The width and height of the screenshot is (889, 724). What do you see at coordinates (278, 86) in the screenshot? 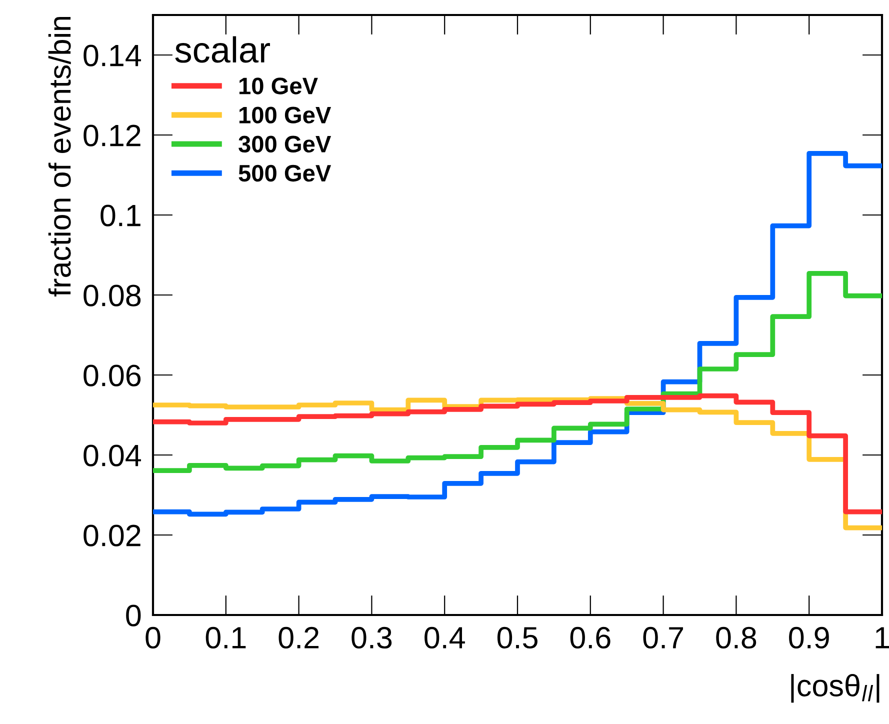
I see `legend-label: 10 GeV` at bounding box center [278, 86].